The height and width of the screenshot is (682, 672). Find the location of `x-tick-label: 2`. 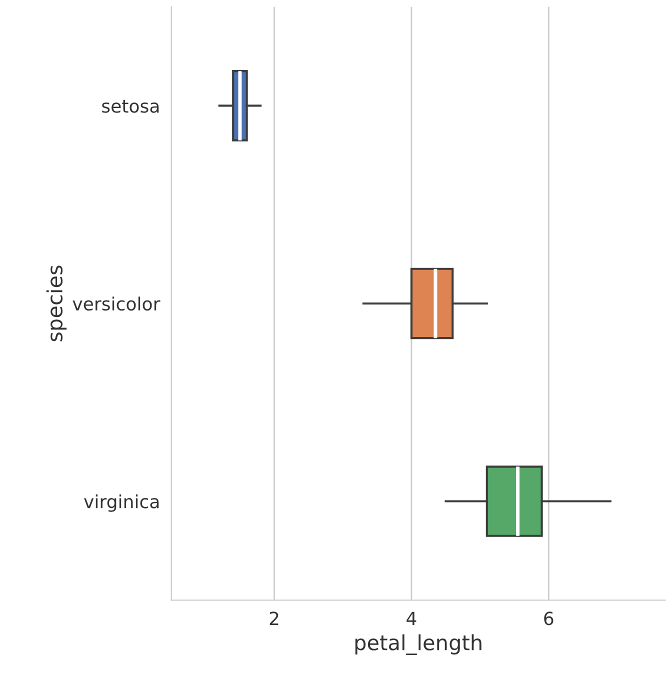

x-tick-label: 2 is located at coordinates (274, 618).